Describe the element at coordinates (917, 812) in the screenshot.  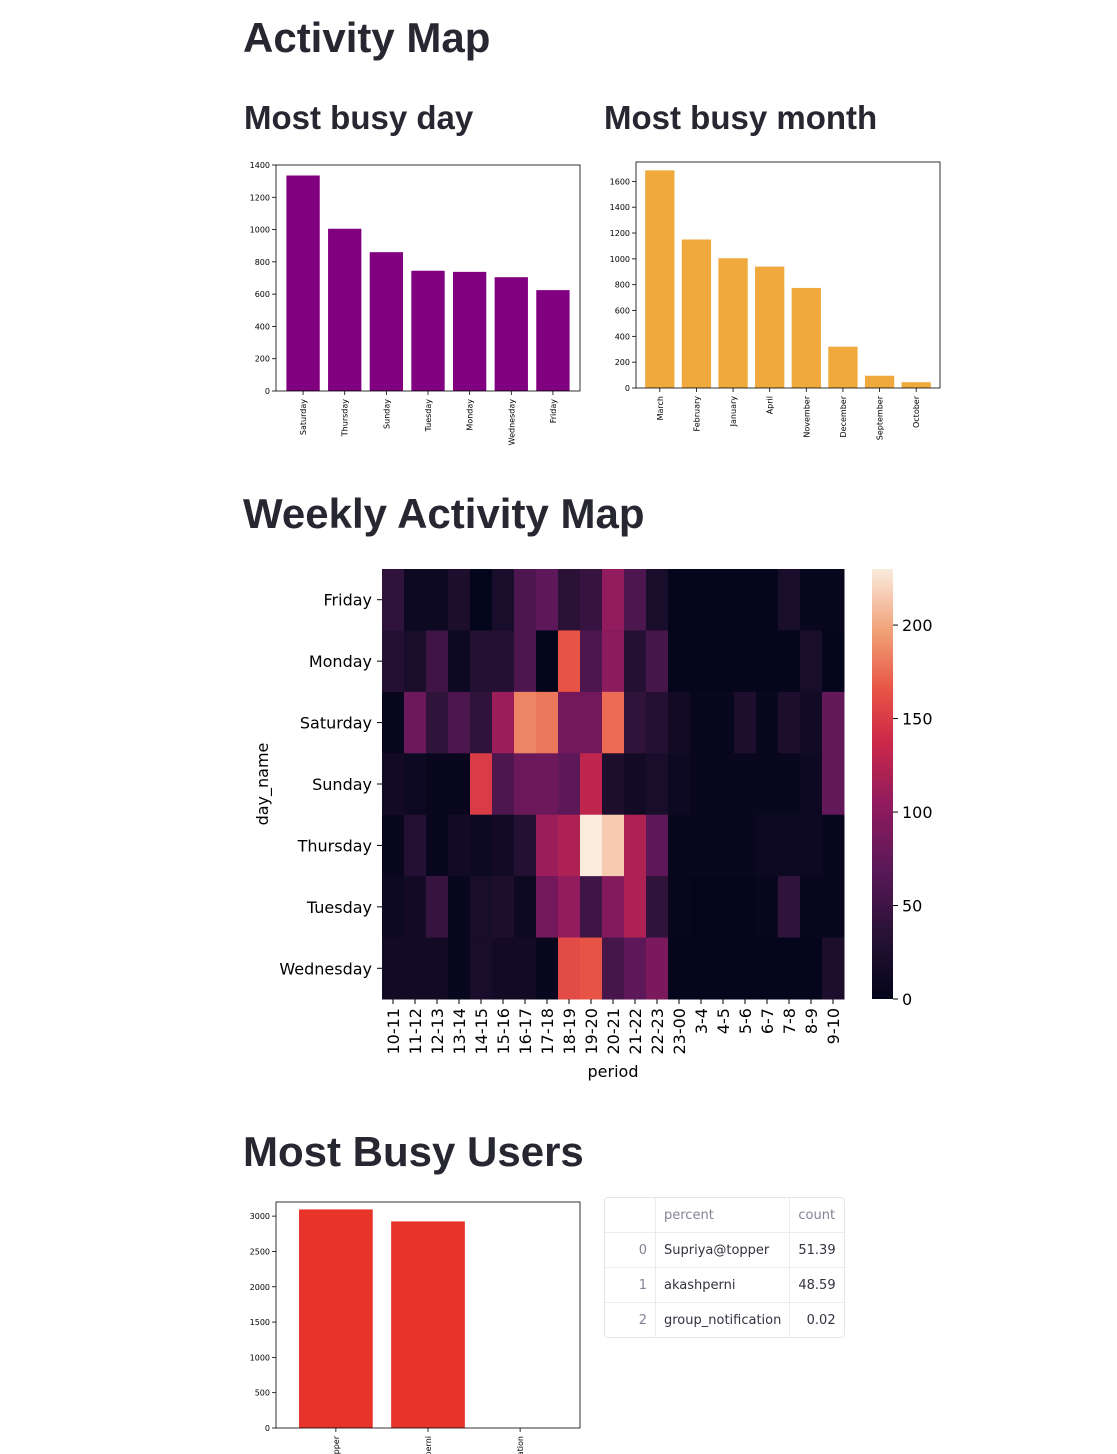
I see `colorbar-tick-label: 100` at that location.